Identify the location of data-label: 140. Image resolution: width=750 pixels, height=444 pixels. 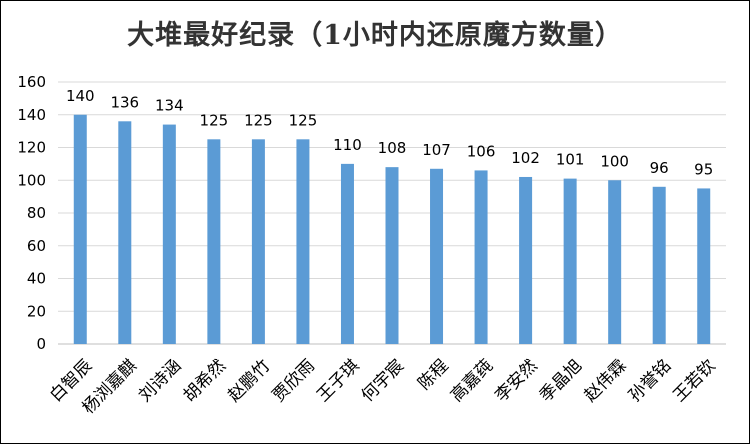
(80, 96).